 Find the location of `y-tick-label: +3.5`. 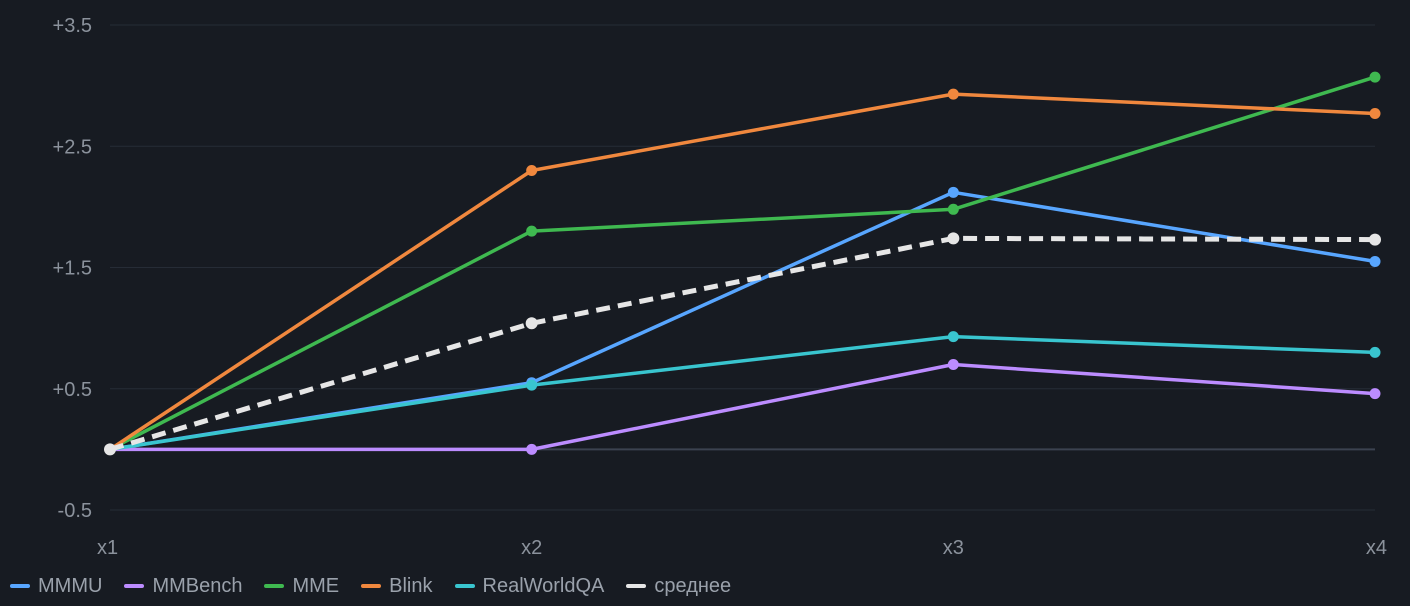

y-tick-label: +3.5 is located at coordinates (72, 26).